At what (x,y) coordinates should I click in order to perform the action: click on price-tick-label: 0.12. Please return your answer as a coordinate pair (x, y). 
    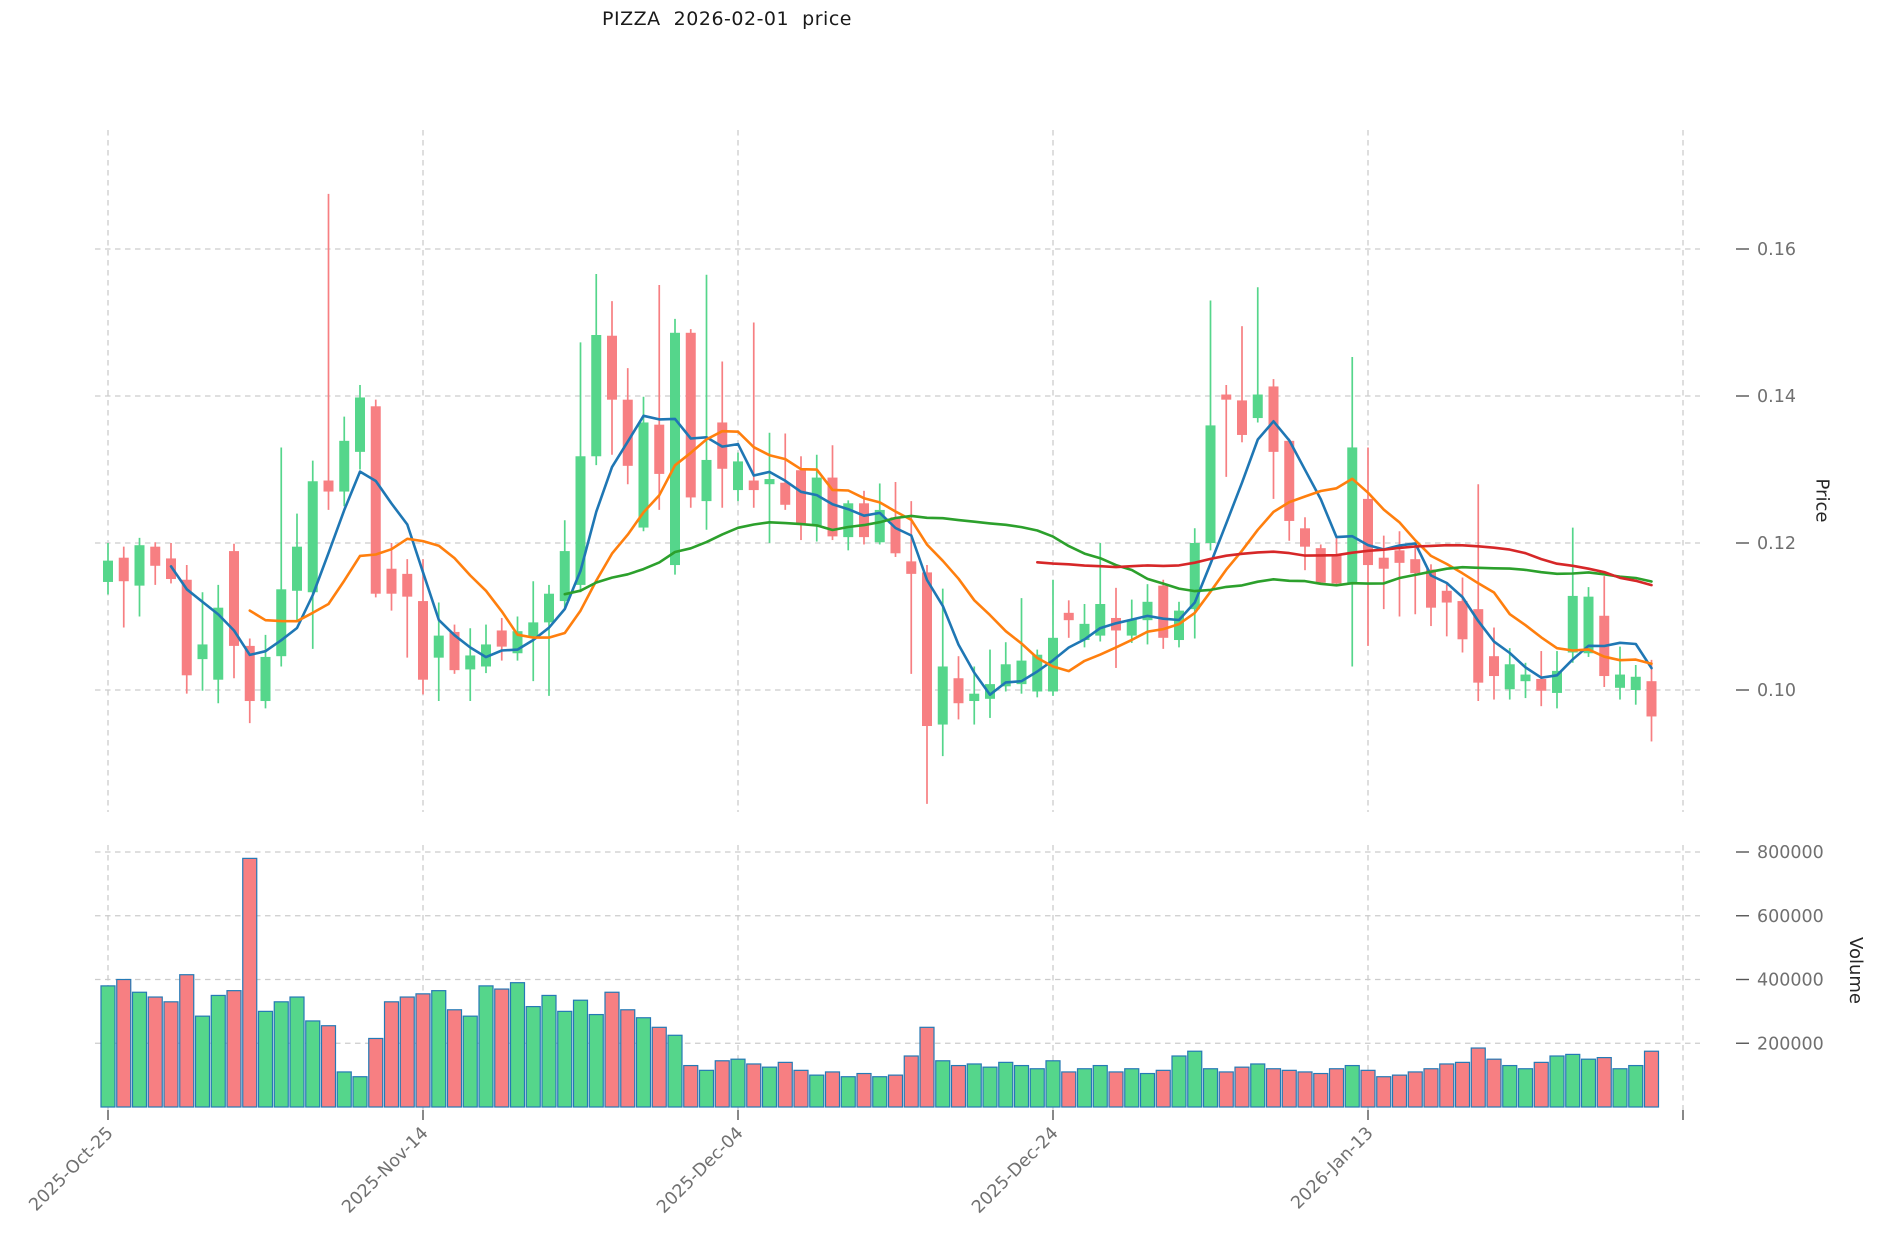
    Looking at the image, I should click on (1776, 544).